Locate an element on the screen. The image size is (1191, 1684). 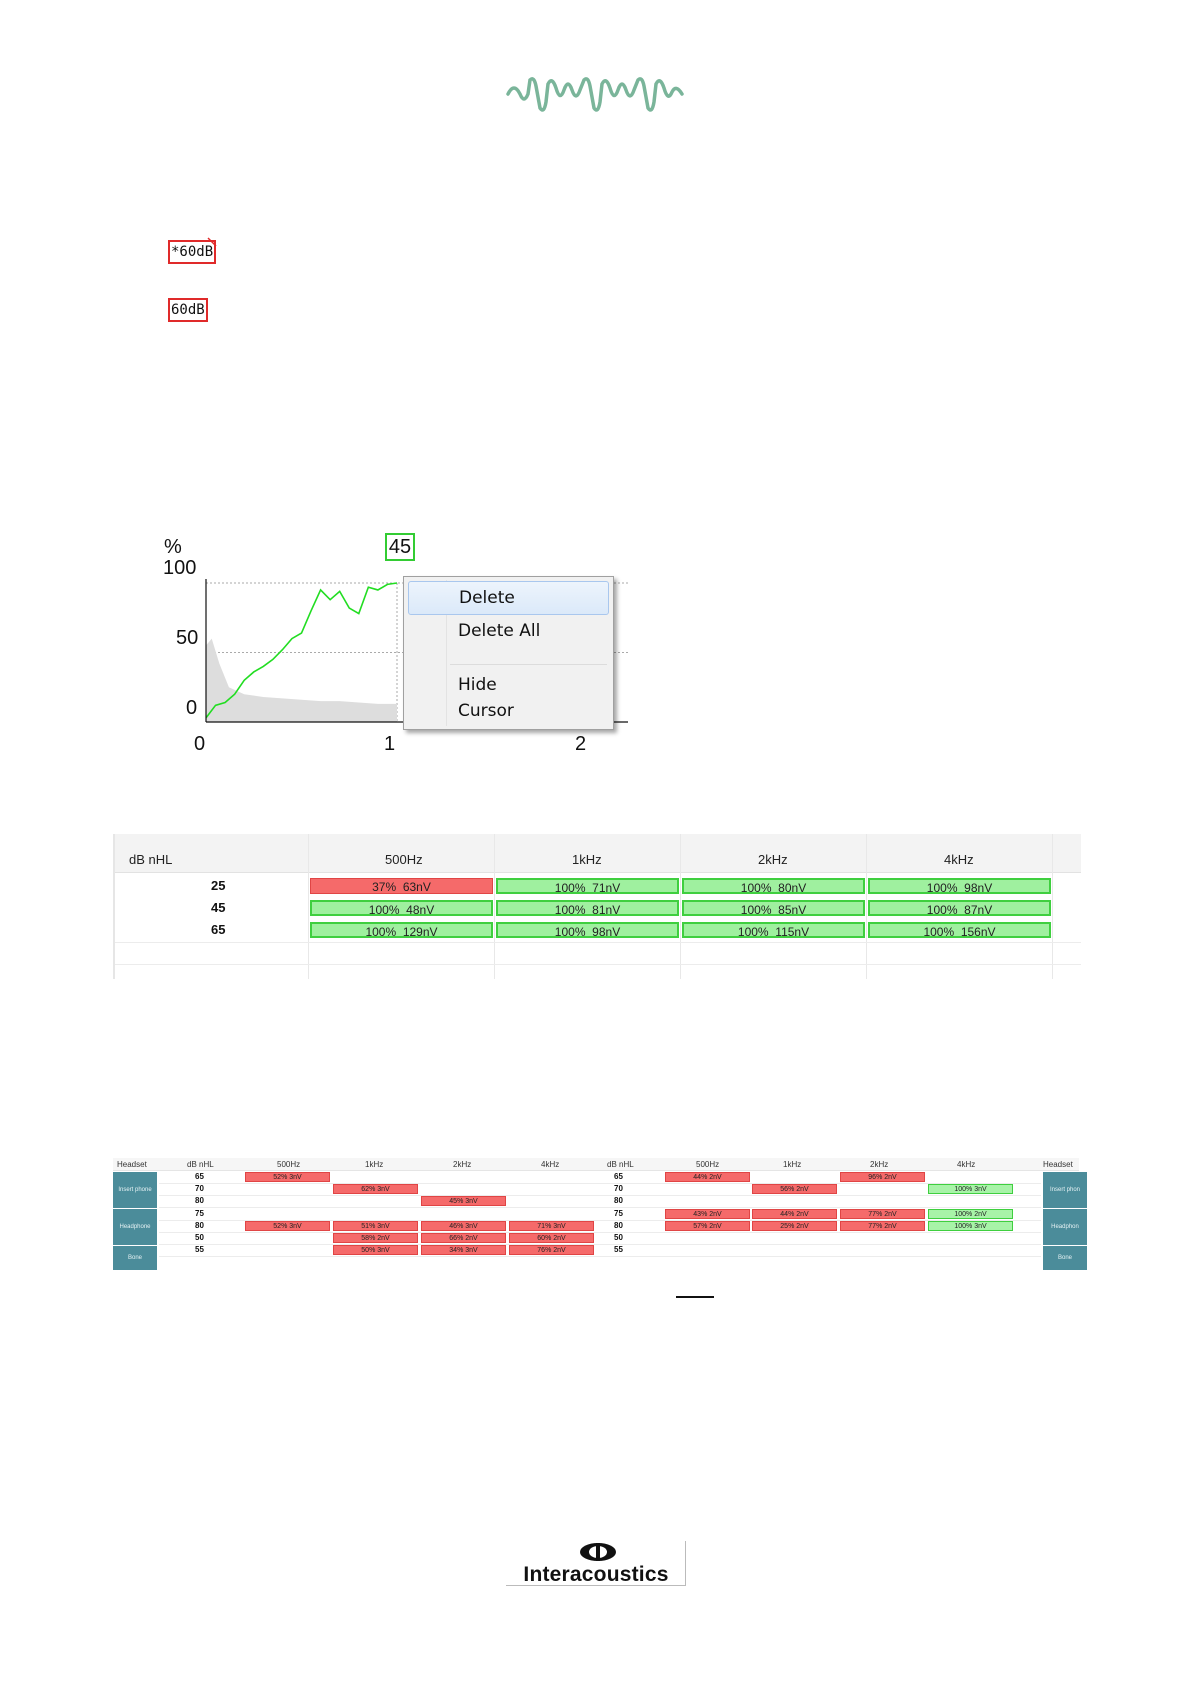
result-cell: 25% 2nV is located at coordinates (794, 1226).